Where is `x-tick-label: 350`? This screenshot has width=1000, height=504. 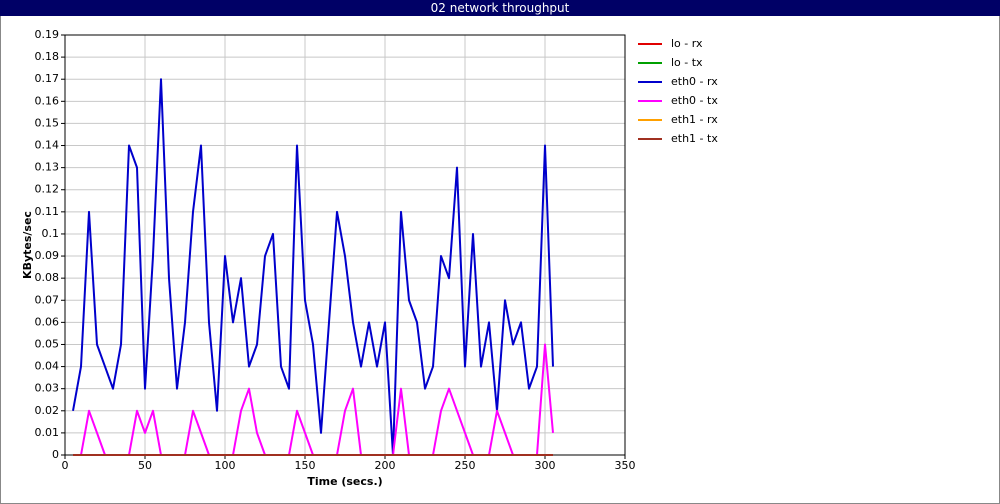 x-tick-label: 350 is located at coordinates (625, 465).